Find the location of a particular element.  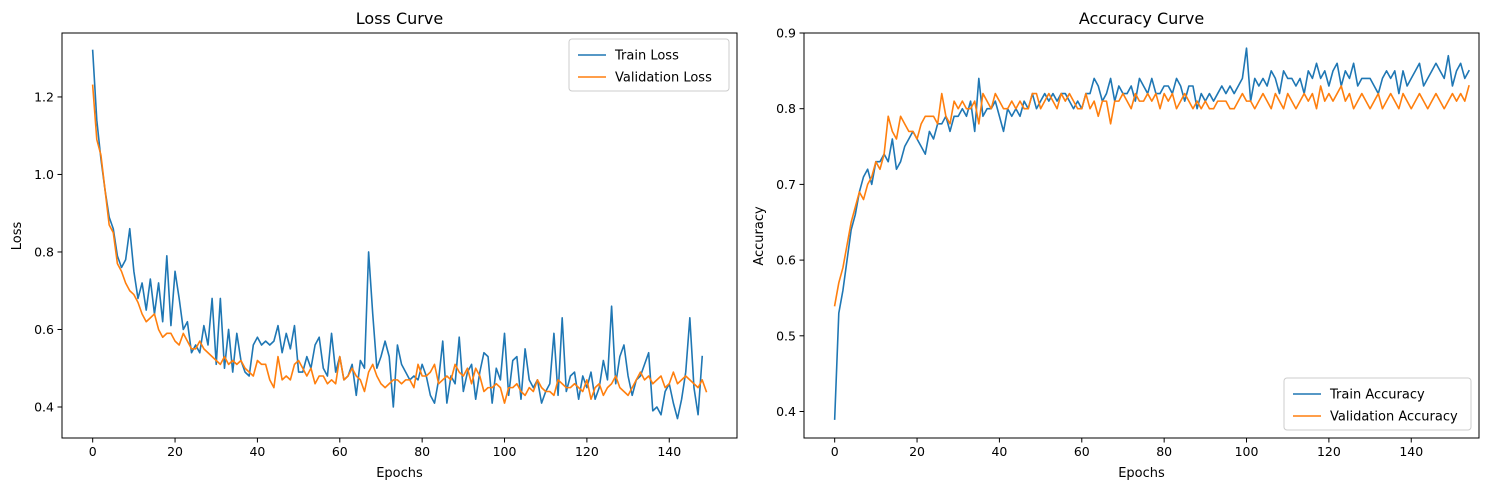

chart-title: Loss Curve is located at coordinates (399, 18).